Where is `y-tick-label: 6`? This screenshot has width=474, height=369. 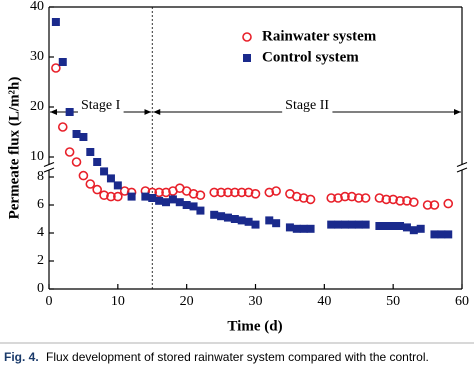 y-tick-label: 6 is located at coordinates (40, 204).